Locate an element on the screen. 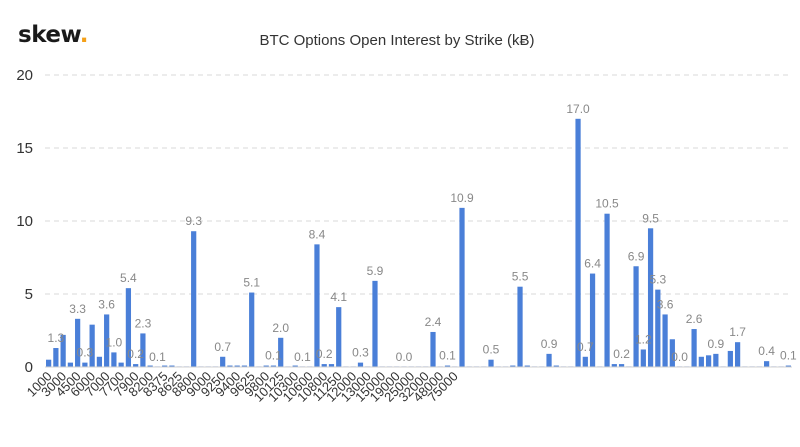 The width and height of the screenshot is (800, 447). data-label: 1.3 is located at coordinates (56, 338).